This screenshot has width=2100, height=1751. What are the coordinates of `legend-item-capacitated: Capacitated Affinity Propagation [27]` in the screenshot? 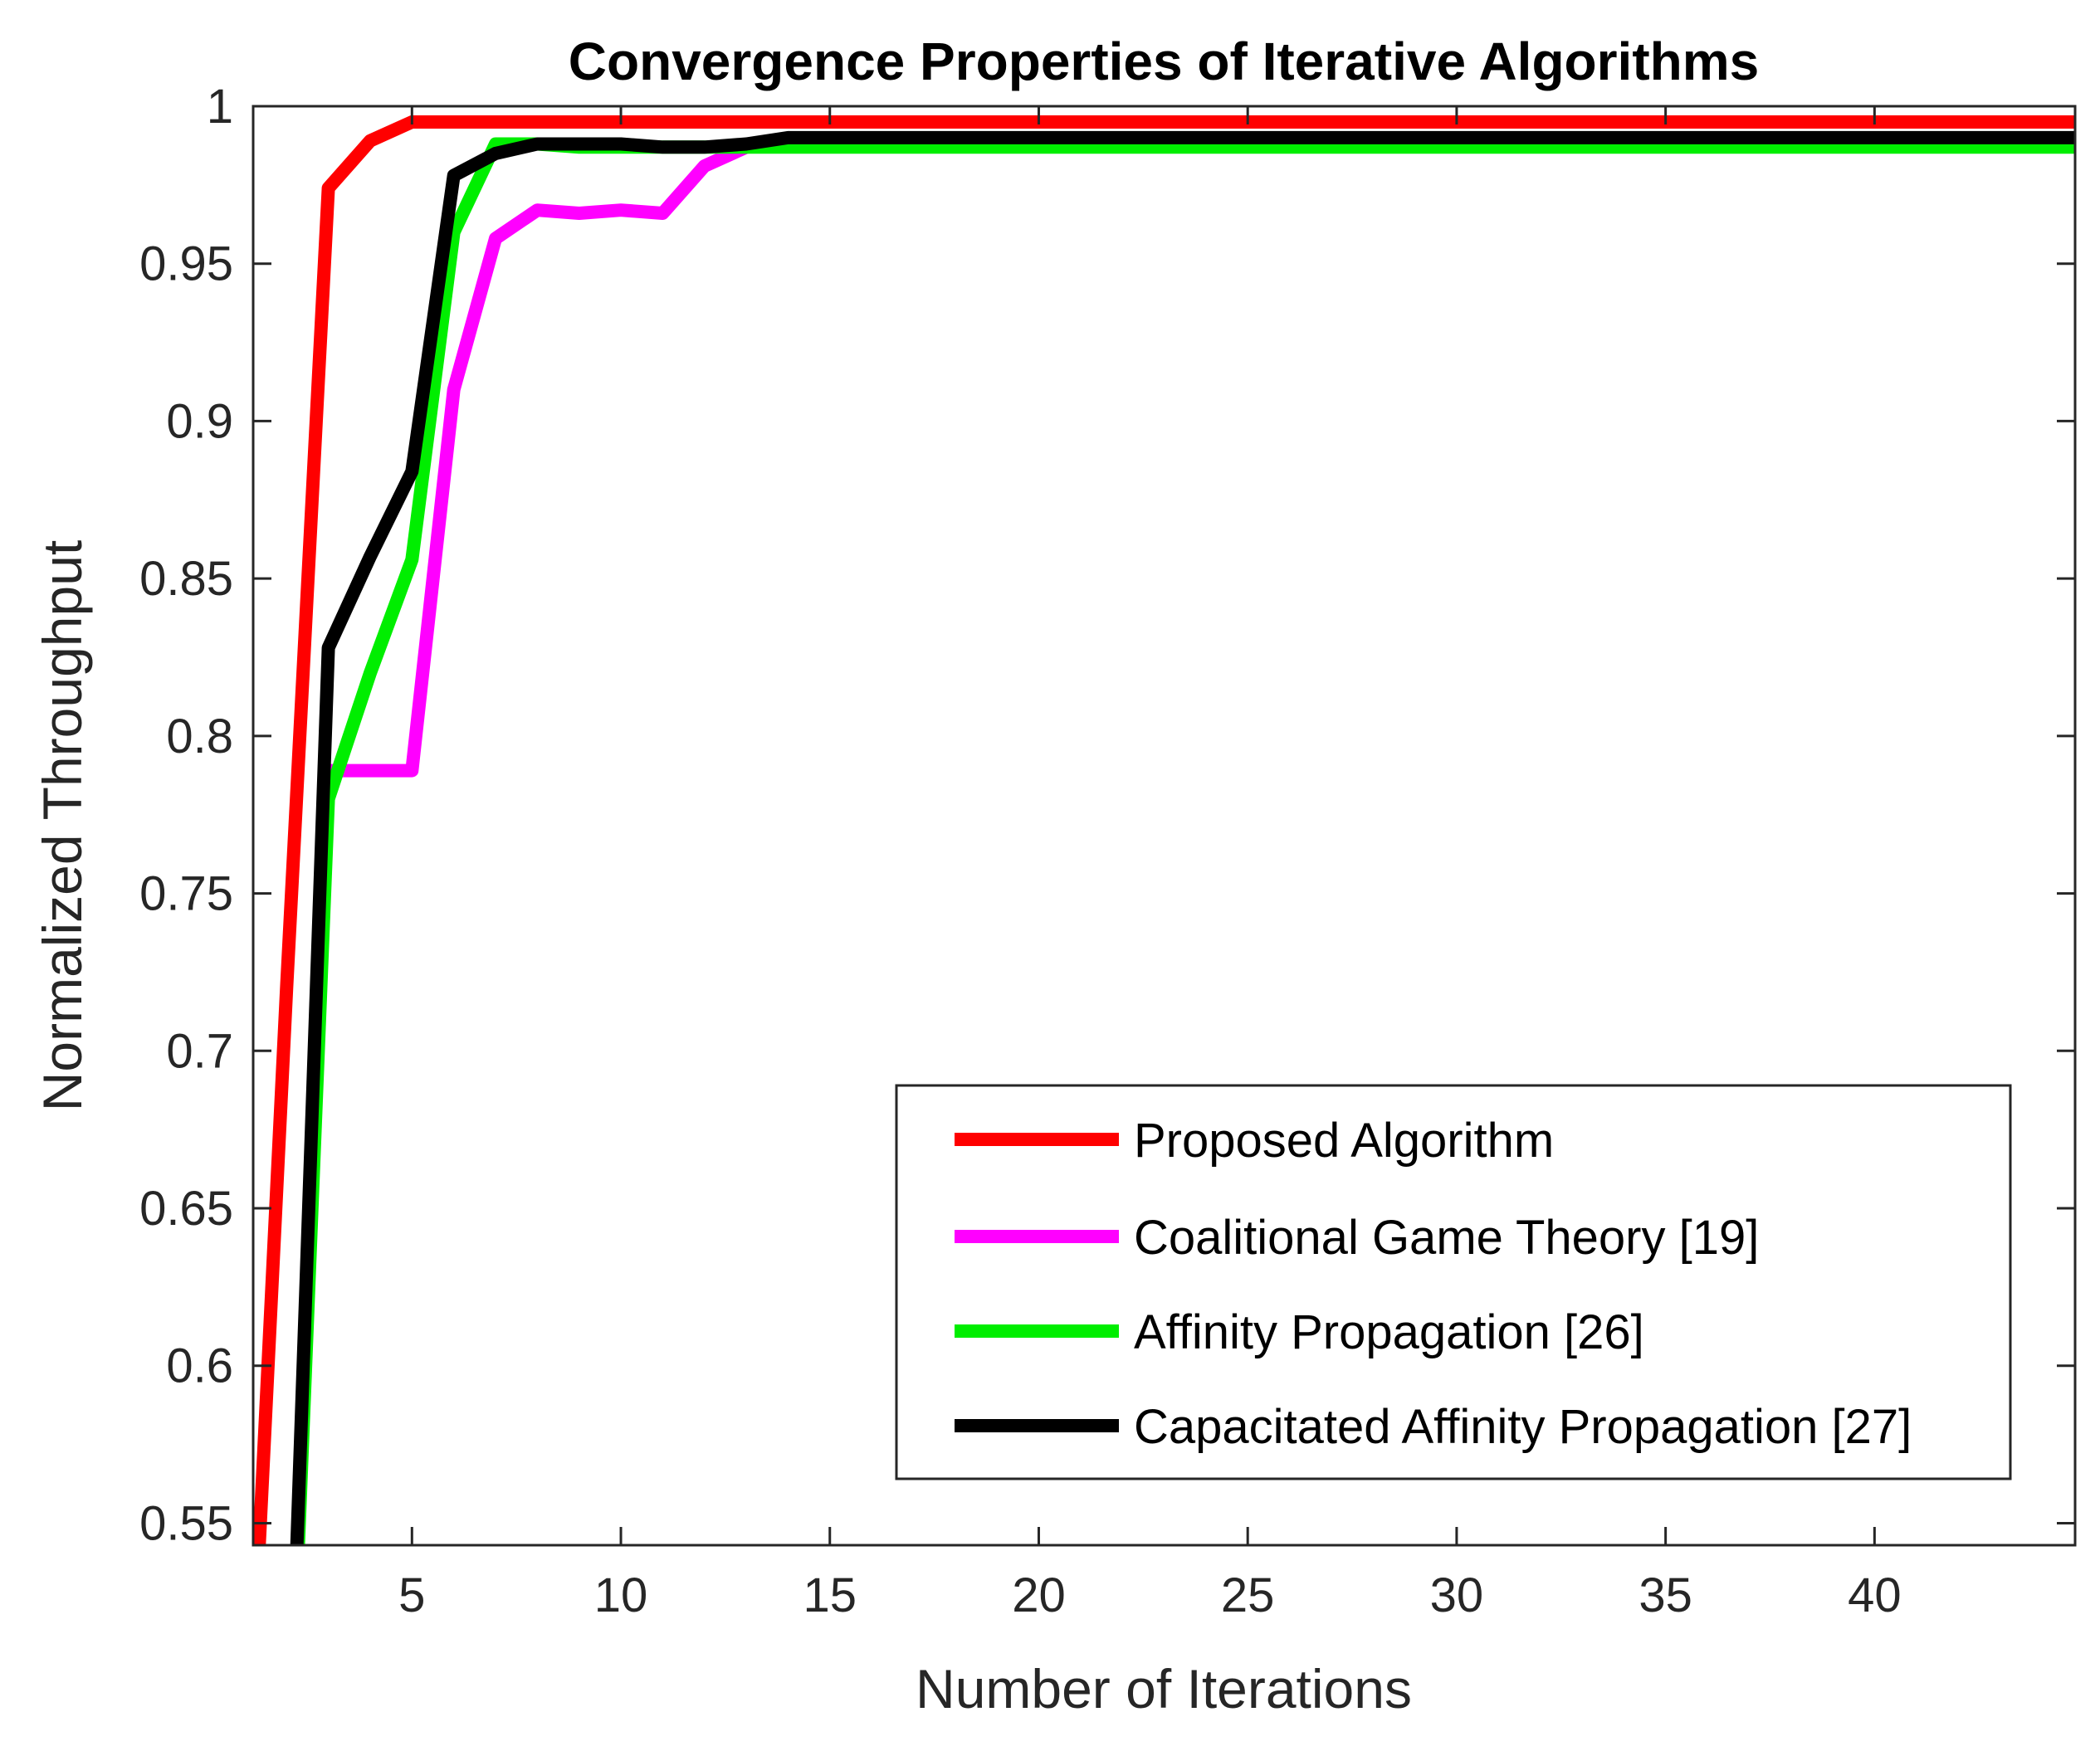 It's located at (1433, 1427).